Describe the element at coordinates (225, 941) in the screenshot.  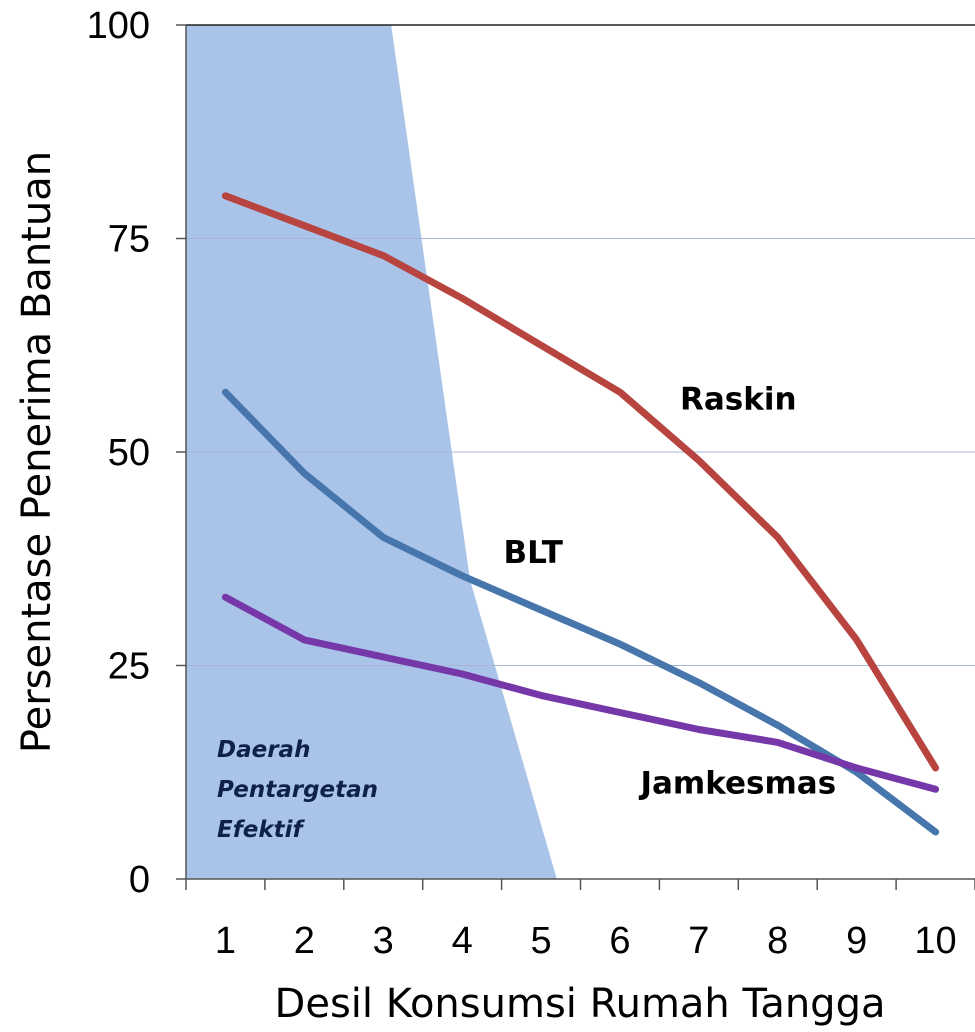
I see `x-tick-label-1: 1` at that location.